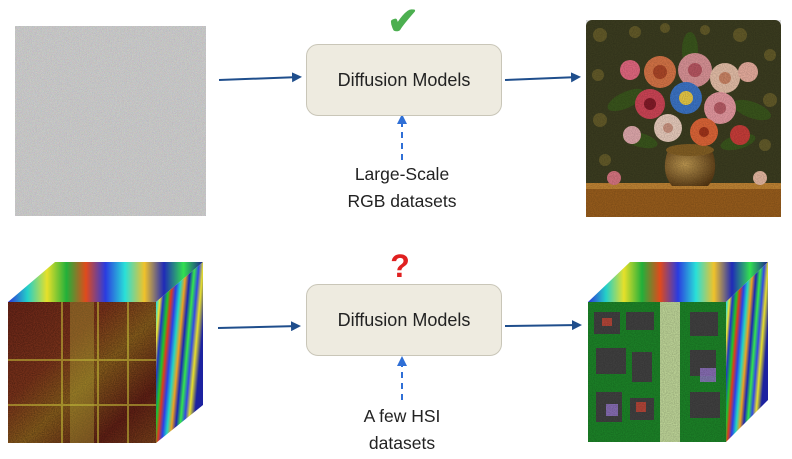 This screenshot has height=459, width=792. I want to click on check-icon: ✔, so click(403, 22).